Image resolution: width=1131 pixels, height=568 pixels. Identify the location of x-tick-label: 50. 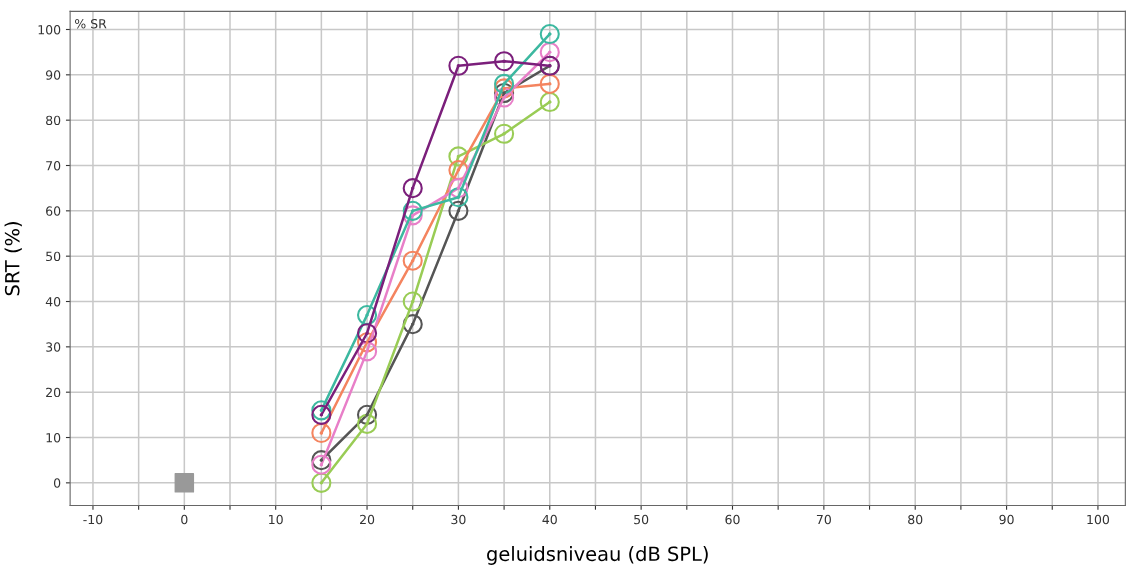
(641, 519).